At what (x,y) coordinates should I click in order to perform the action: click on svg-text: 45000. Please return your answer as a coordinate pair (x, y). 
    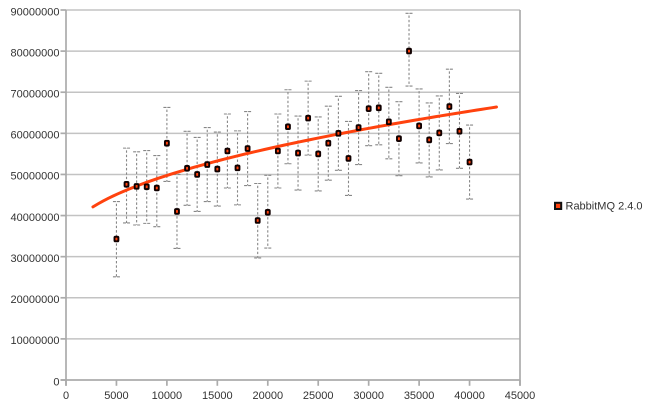
    Looking at the image, I should click on (520, 396).